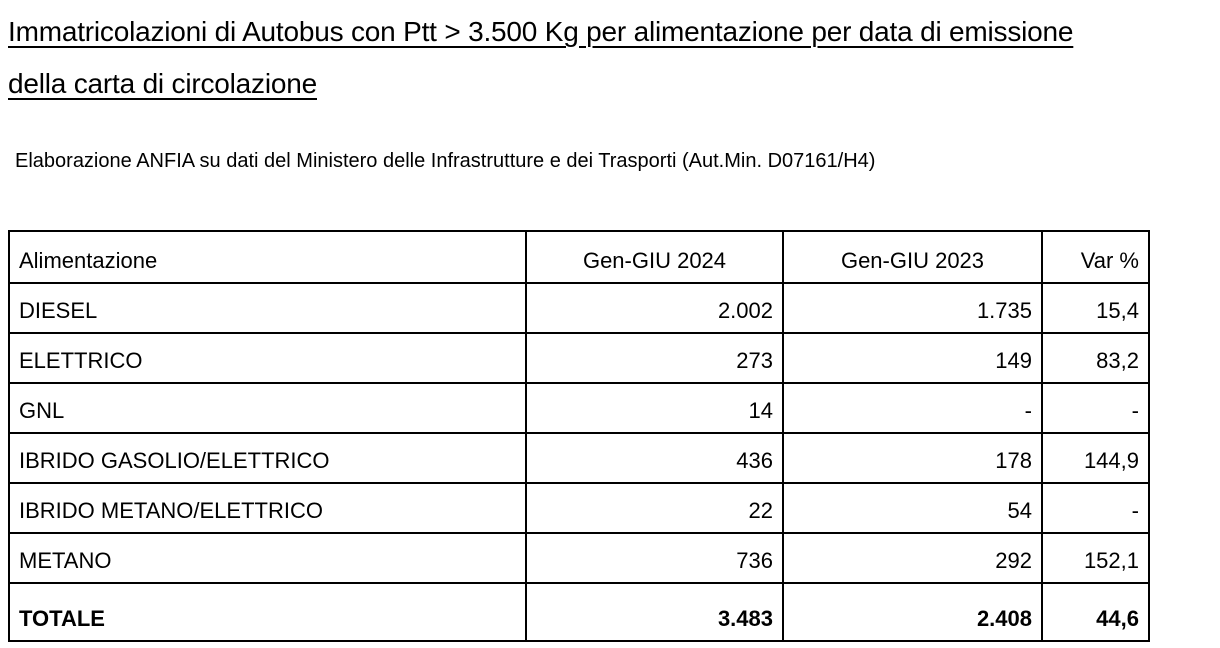 The width and height of the screenshot is (1220, 648). Describe the element at coordinates (654, 257) in the screenshot. I see `column-header-gen-giu-2024: Gen-GIU 2024` at that location.